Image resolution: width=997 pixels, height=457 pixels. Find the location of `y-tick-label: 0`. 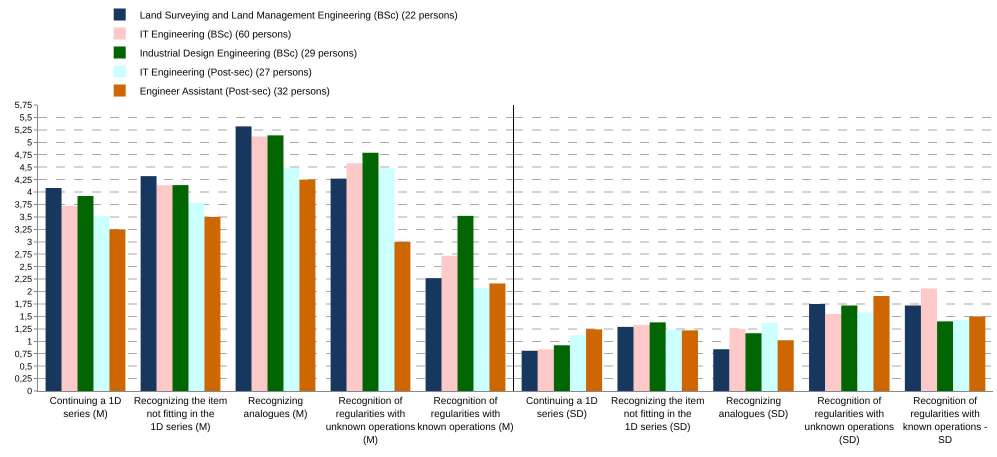

y-tick-label: 0 is located at coordinates (29, 391).